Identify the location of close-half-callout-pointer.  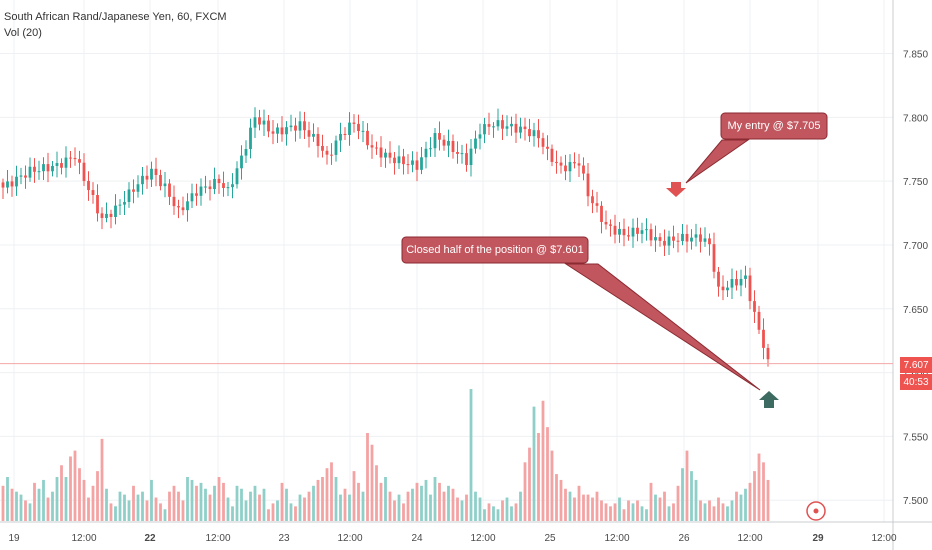
(662, 327).